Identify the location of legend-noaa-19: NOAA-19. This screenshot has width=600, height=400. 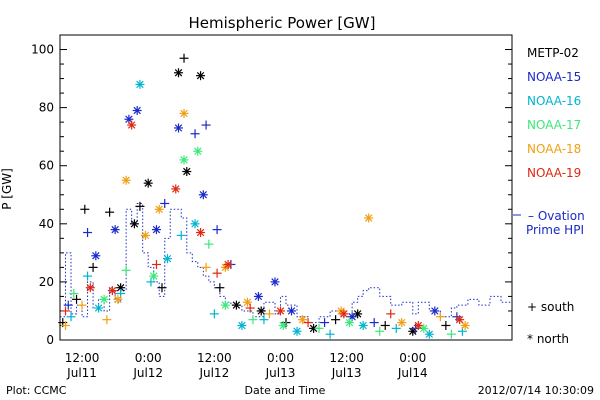
(554, 173).